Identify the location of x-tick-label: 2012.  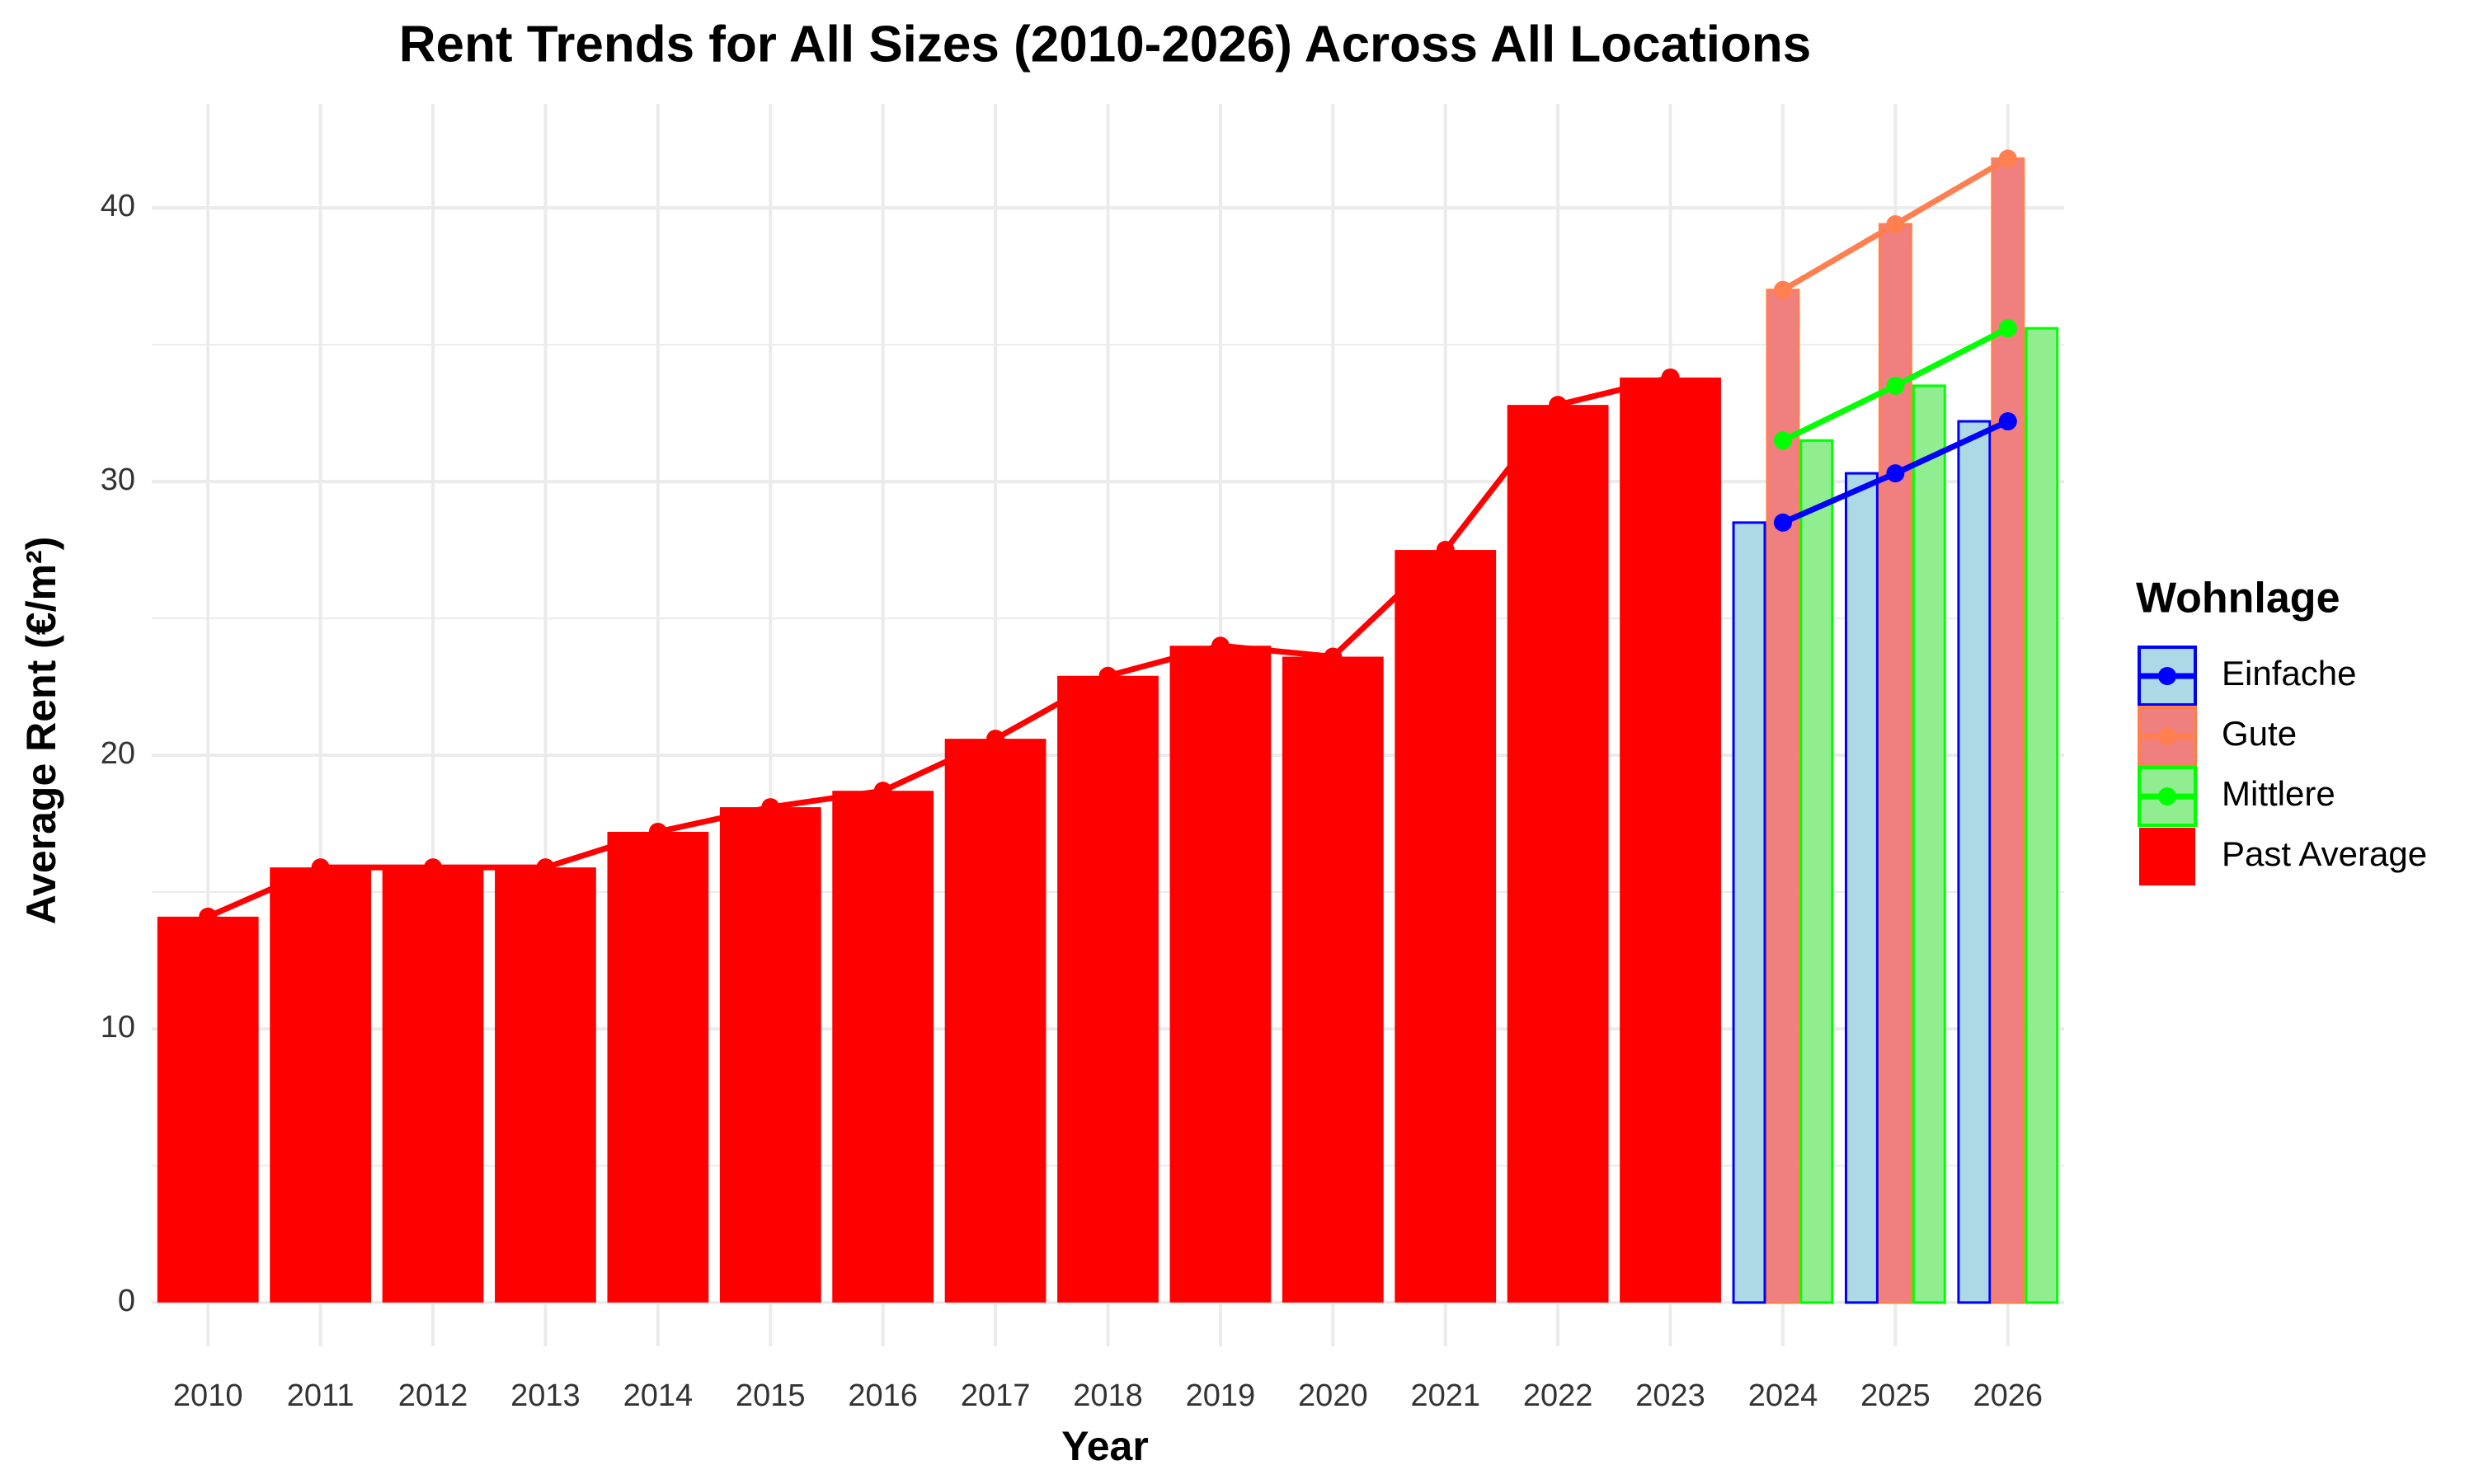
(433, 1395).